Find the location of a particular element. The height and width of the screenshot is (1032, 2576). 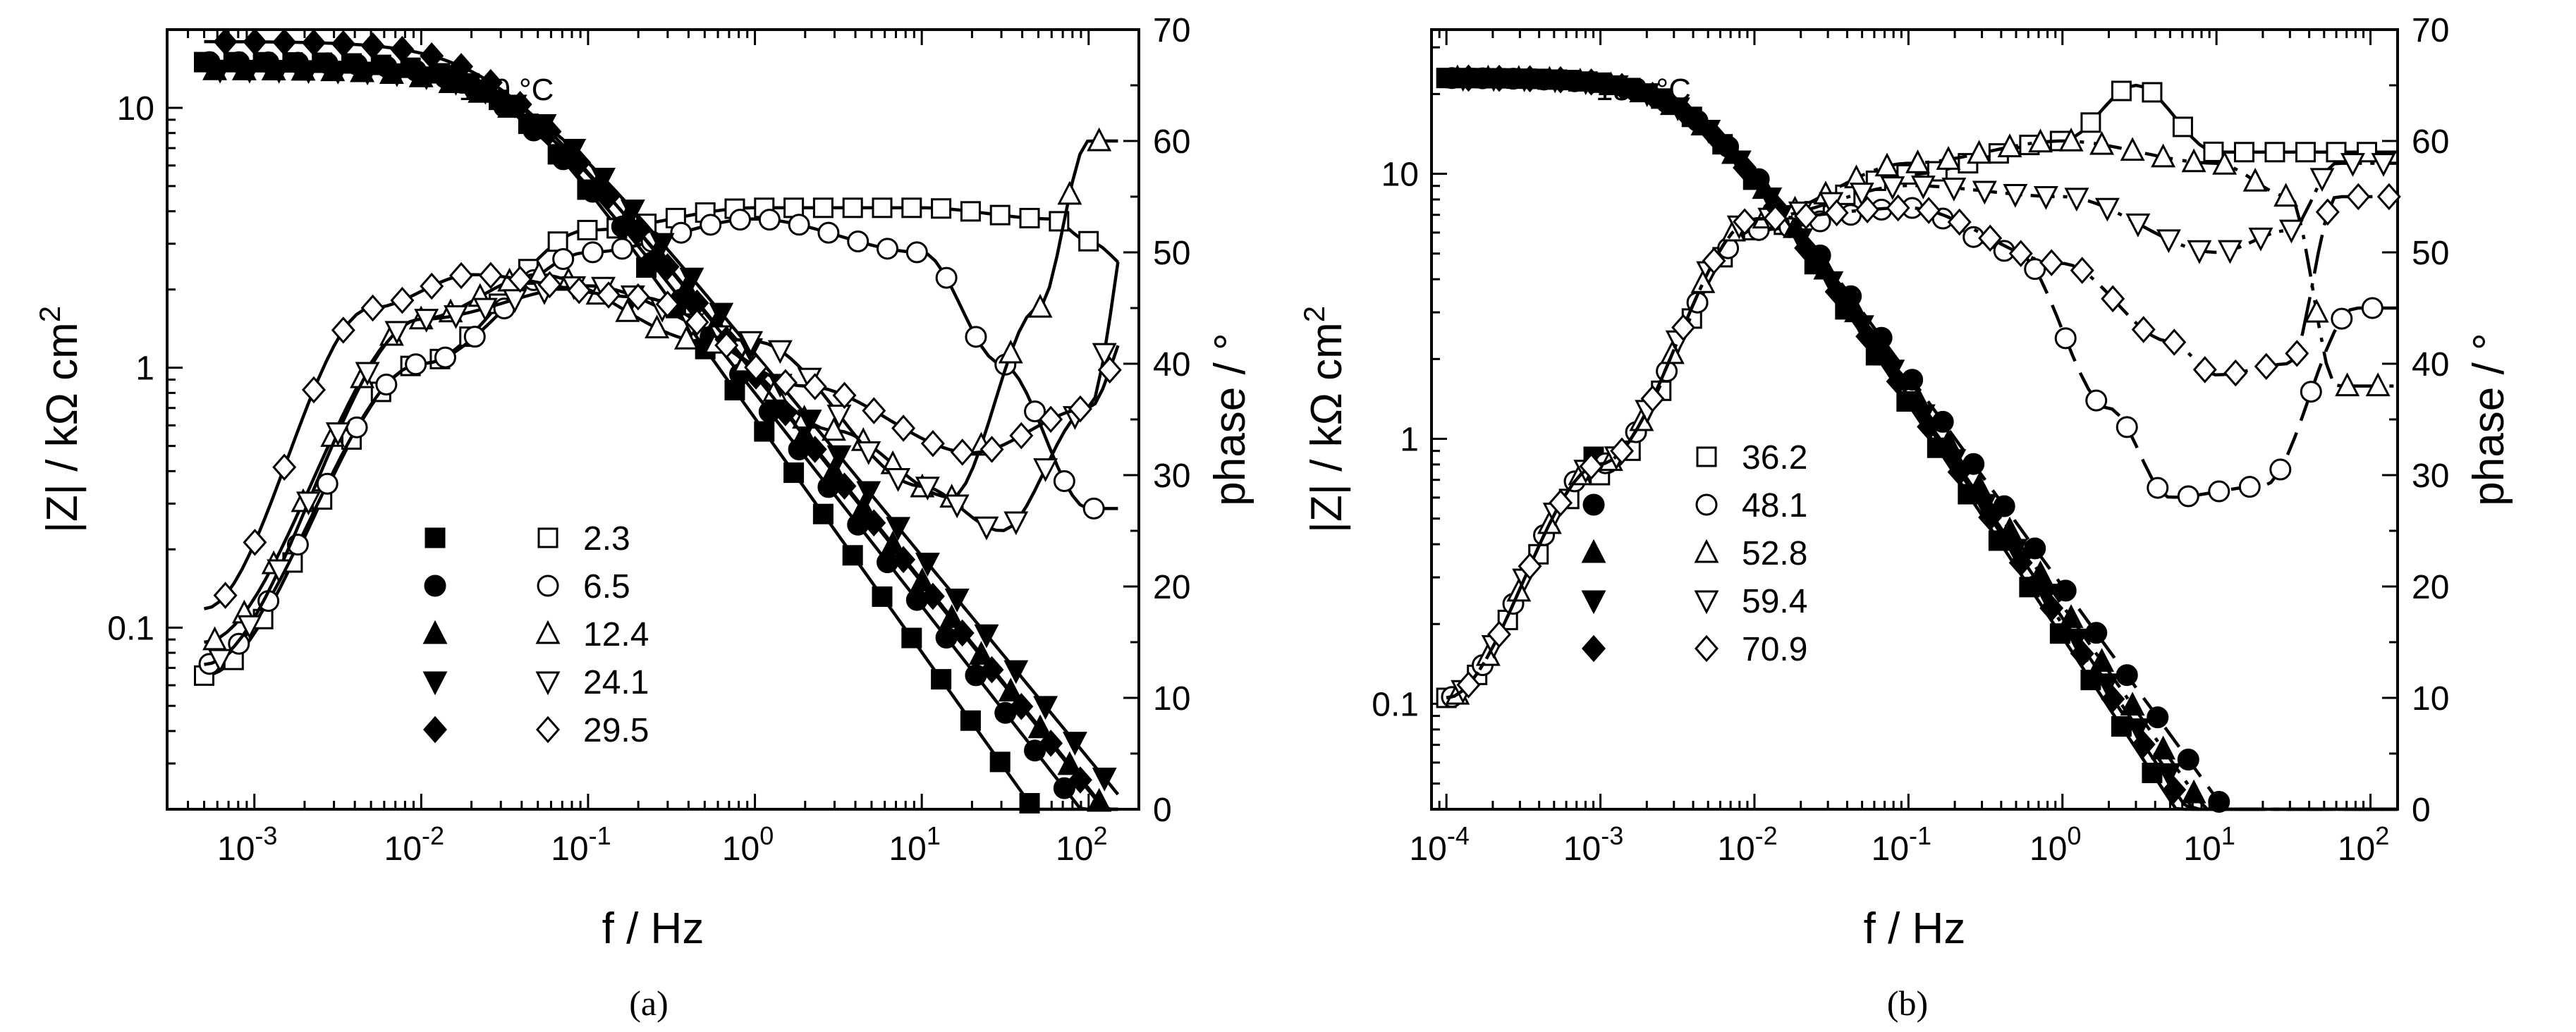

y-right-tick-label: 30 is located at coordinates (1171, 476).